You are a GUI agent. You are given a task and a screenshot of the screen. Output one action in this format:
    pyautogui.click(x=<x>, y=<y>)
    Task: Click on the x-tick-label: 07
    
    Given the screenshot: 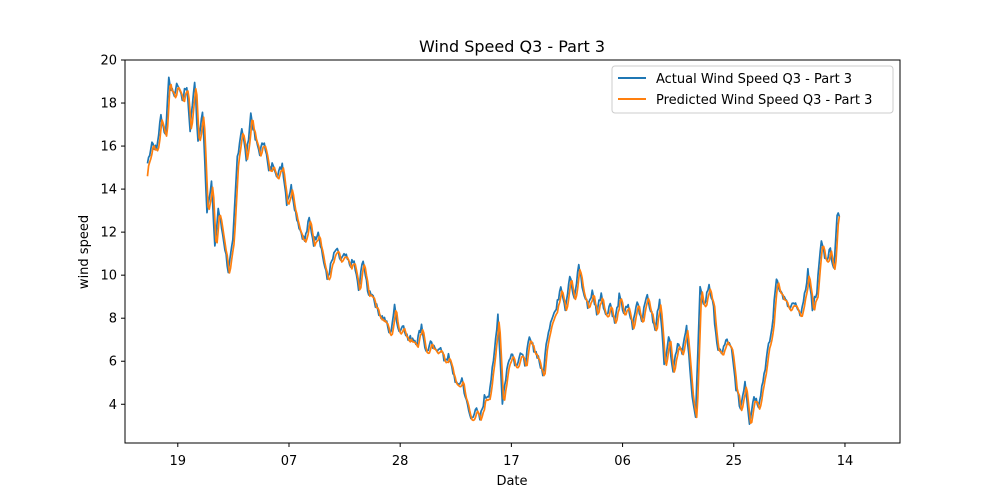 What is the action you would take?
    pyautogui.click(x=289, y=461)
    